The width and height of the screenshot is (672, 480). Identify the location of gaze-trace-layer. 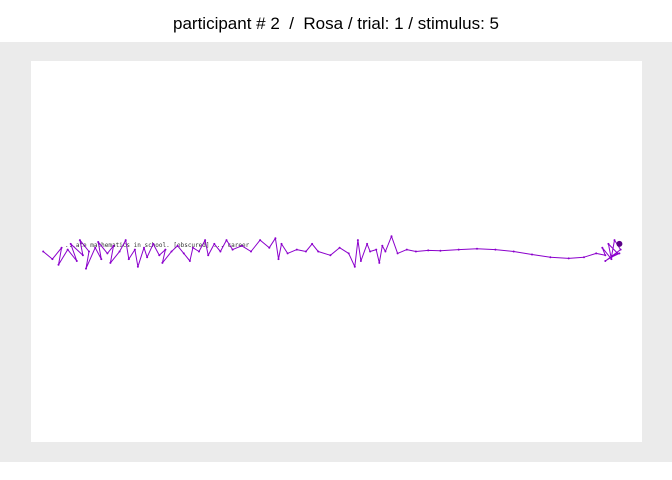
(332, 252).